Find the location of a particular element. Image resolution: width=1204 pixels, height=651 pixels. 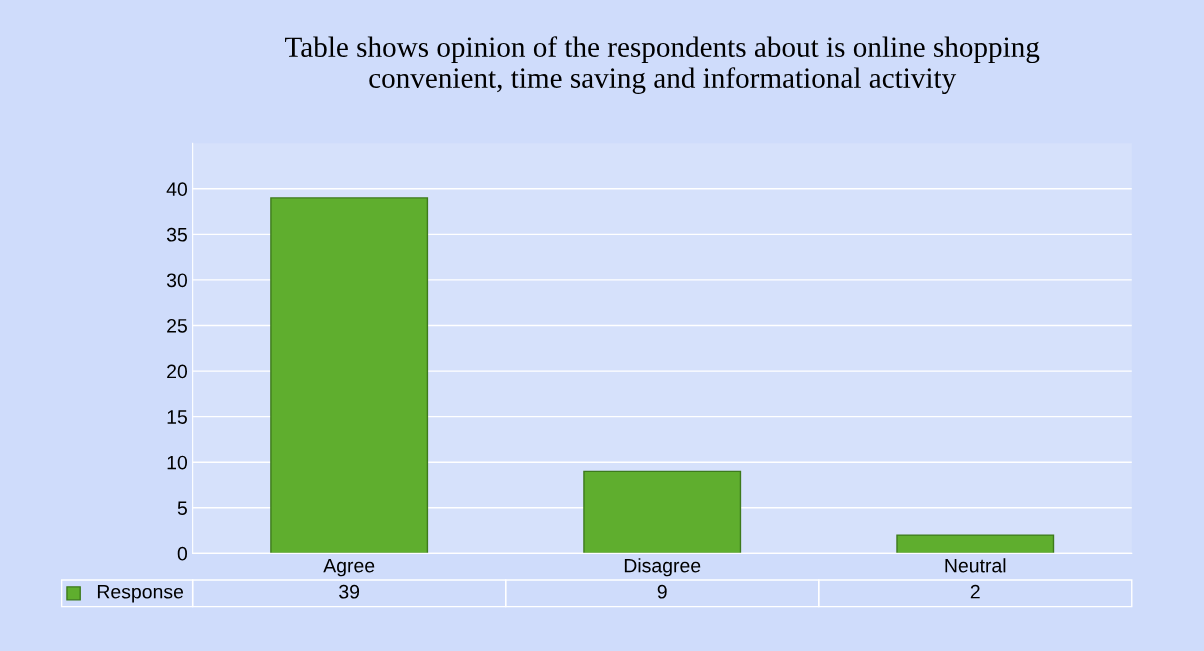

chart-title: Table shows opinion of the respondents about is online shopping convenient, time saving and informational activity is located at coordinates (662, 65).